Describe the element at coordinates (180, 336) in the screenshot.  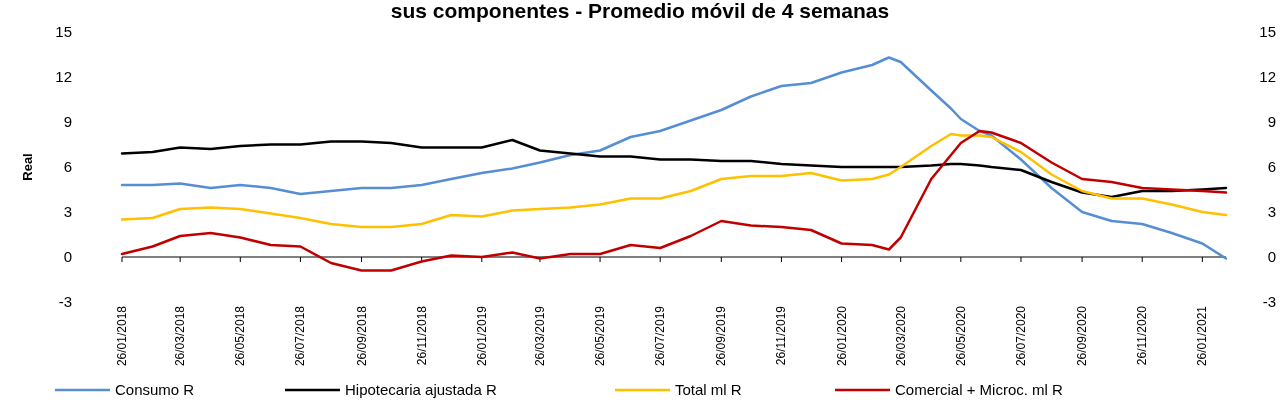
I see `x-tick-label: 26/03/2018` at that location.